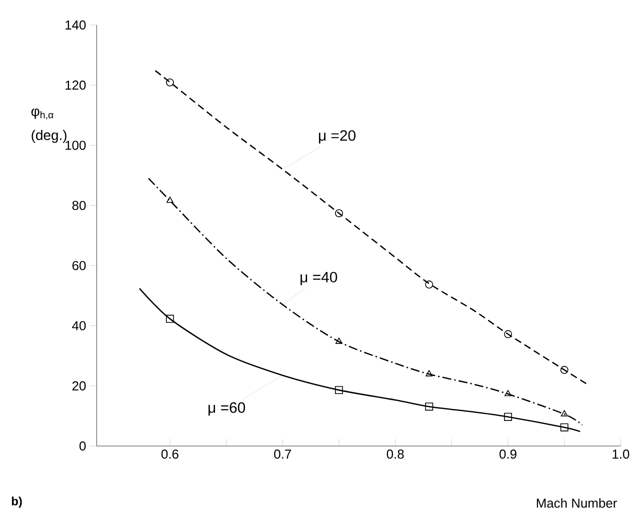  Describe the element at coordinates (169, 454) in the screenshot. I see `x-tick-label: 0.6` at that location.